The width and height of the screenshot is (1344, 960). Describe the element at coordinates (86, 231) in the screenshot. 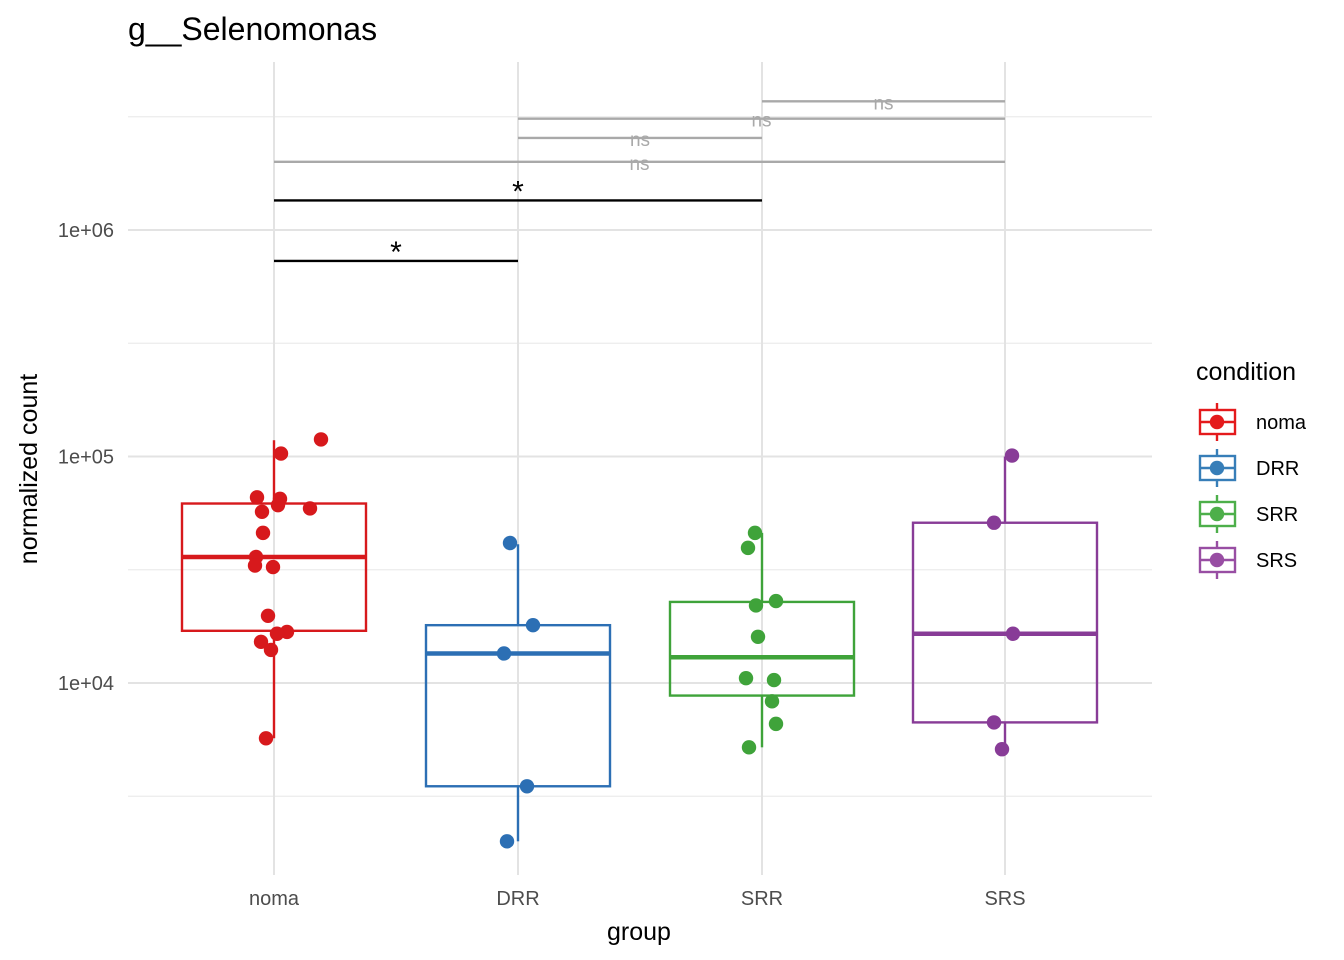

I see `y-tick-label-1e-06: 1e+06` at that location.